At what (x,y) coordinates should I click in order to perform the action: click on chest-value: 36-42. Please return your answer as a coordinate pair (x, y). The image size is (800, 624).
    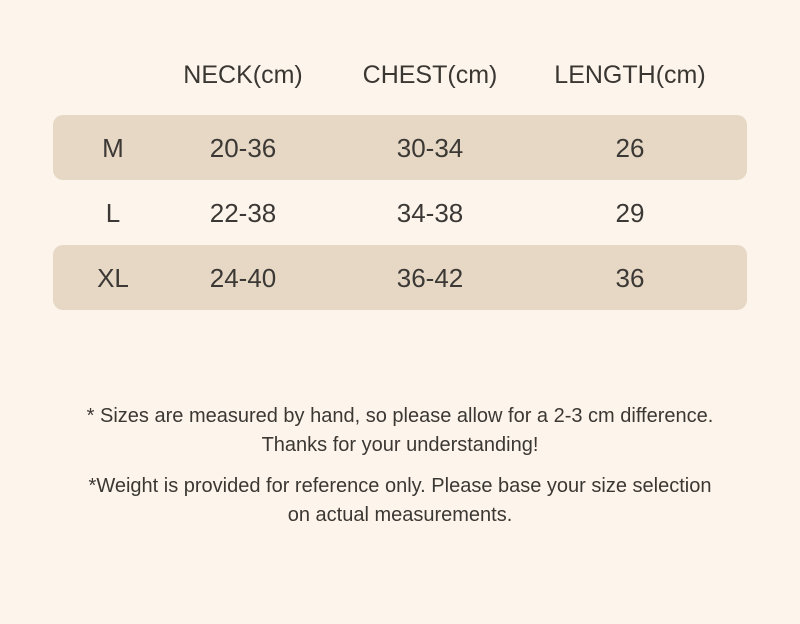
    Looking at the image, I should click on (430, 277).